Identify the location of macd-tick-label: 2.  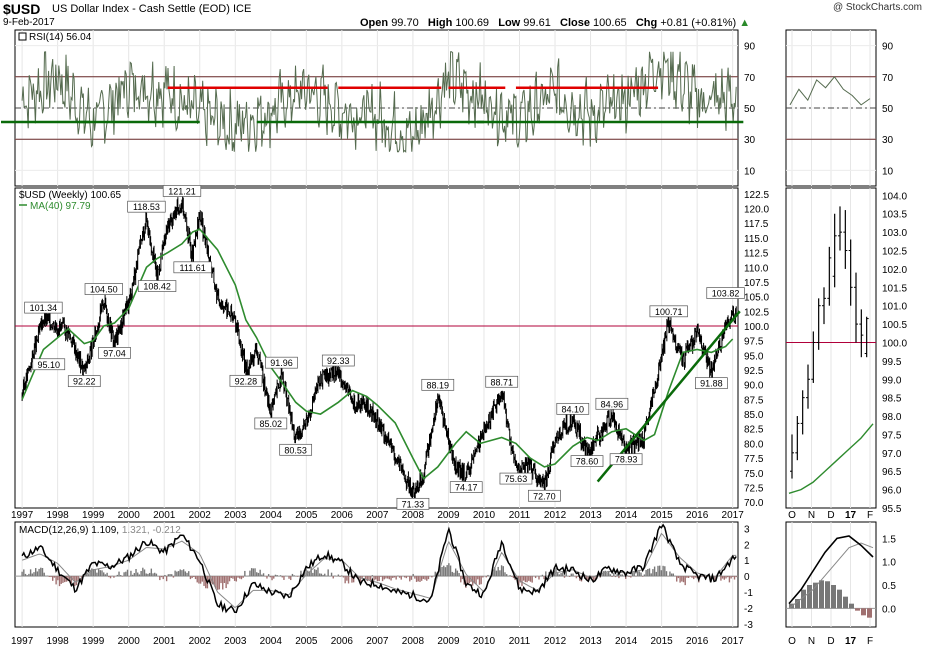
(747, 545).